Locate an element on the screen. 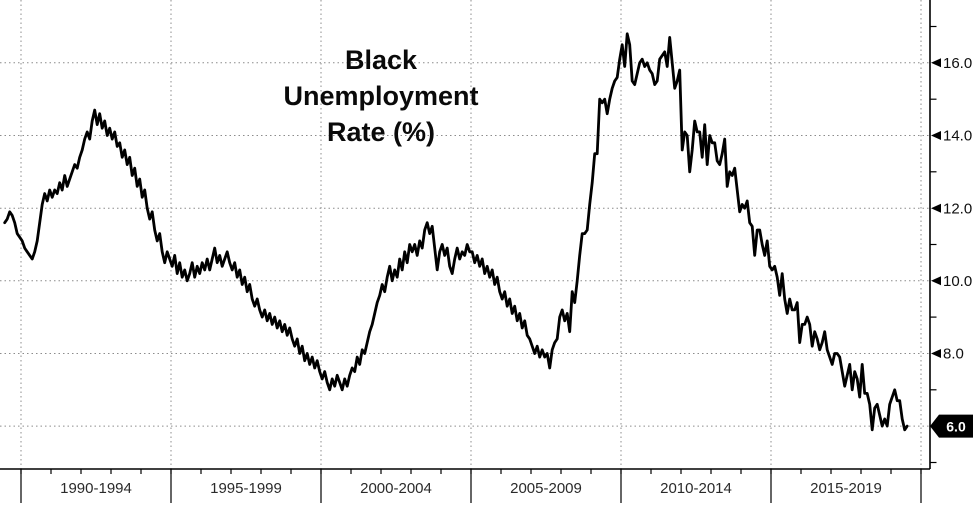 This screenshot has height=506, width=976. x-axis-period-label: 1995-1999 is located at coordinates (246, 488).